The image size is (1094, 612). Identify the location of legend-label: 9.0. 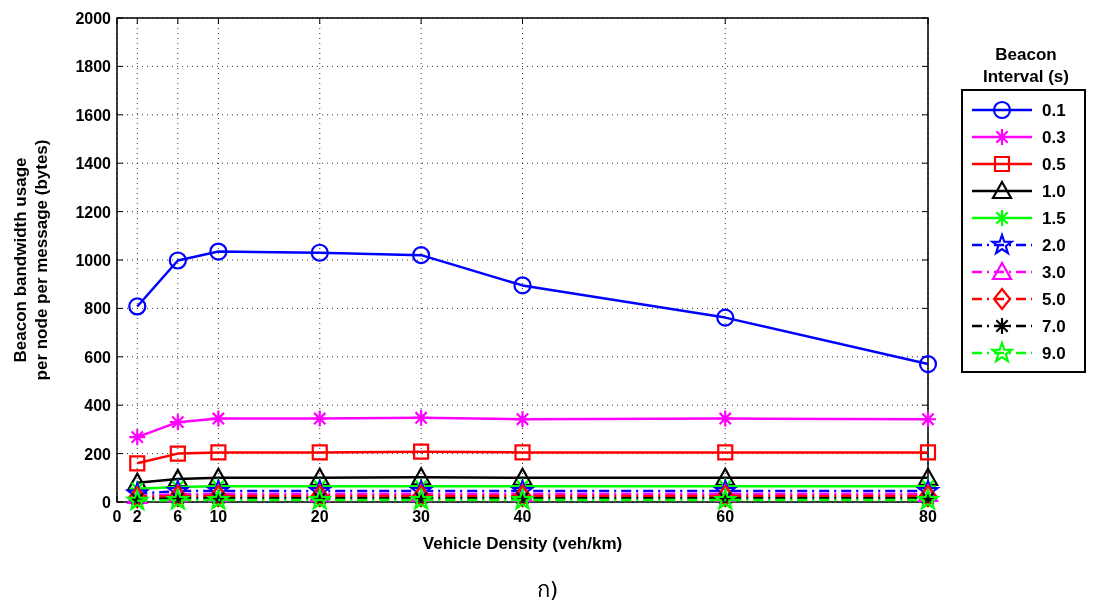
(1054, 353).